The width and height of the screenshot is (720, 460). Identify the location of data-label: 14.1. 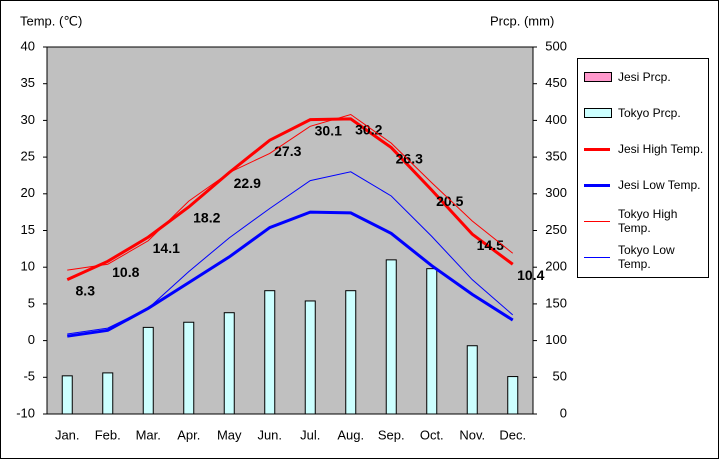
(166, 248).